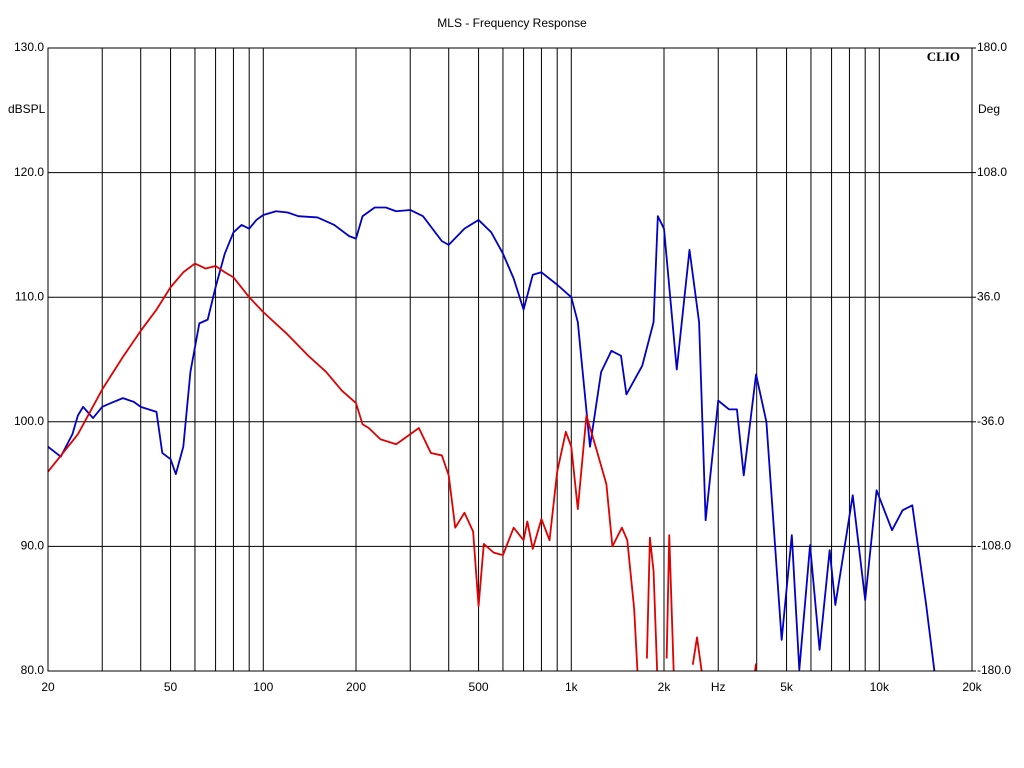  I want to click on y-axis-label: dBSPL, so click(27, 109).